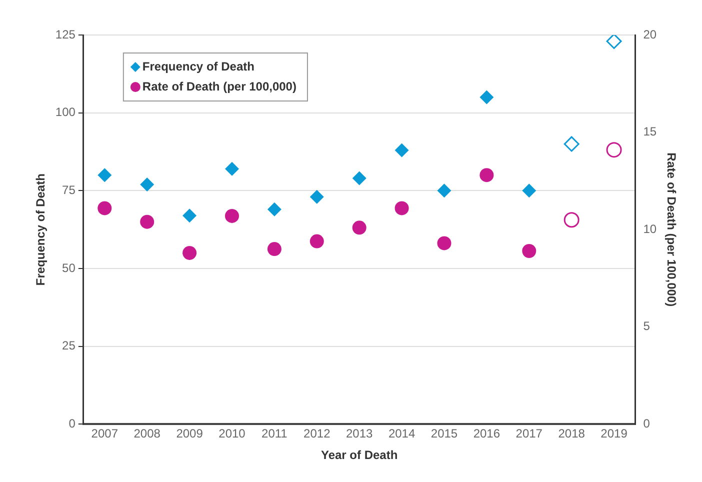 The height and width of the screenshot is (482, 702). I want to click on x-tick-label: 2013, so click(360, 433).